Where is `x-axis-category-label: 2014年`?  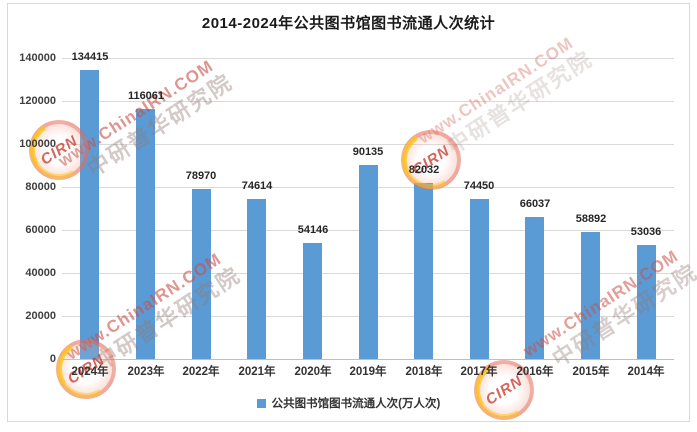 x-axis-category-label: 2014年 is located at coordinates (646, 372).